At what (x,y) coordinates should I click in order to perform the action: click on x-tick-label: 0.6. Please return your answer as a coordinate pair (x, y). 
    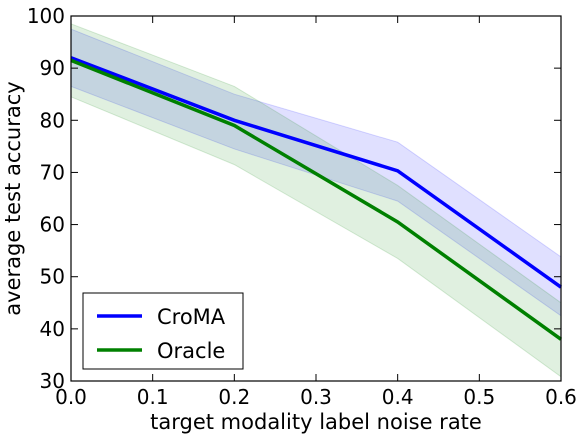
    Looking at the image, I should click on (561, 397).